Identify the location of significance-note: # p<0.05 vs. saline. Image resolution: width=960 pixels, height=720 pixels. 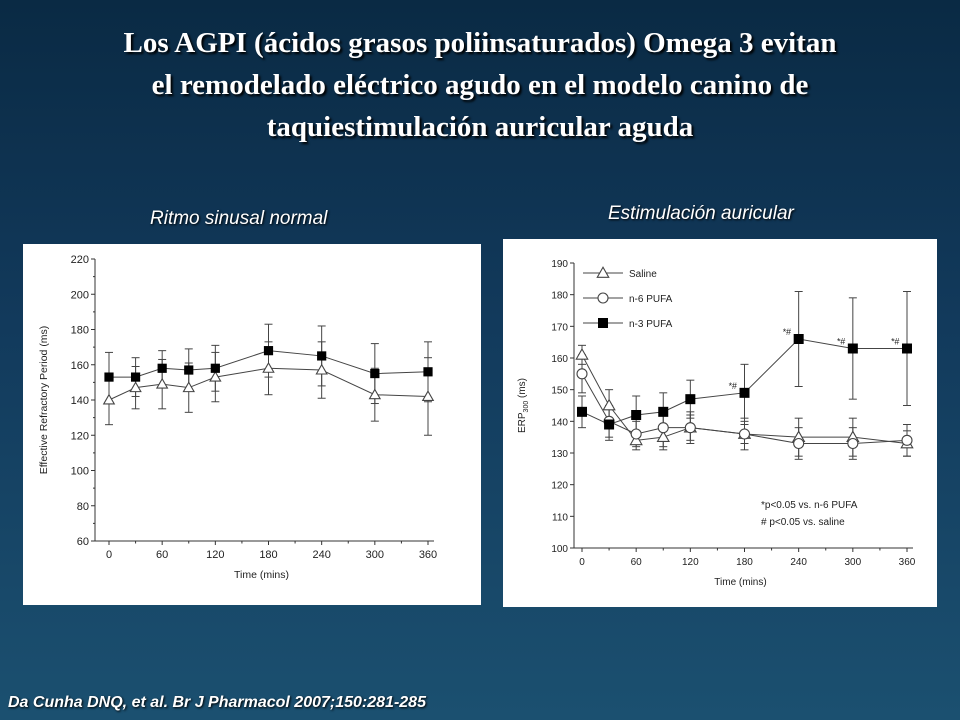
(803, 522).